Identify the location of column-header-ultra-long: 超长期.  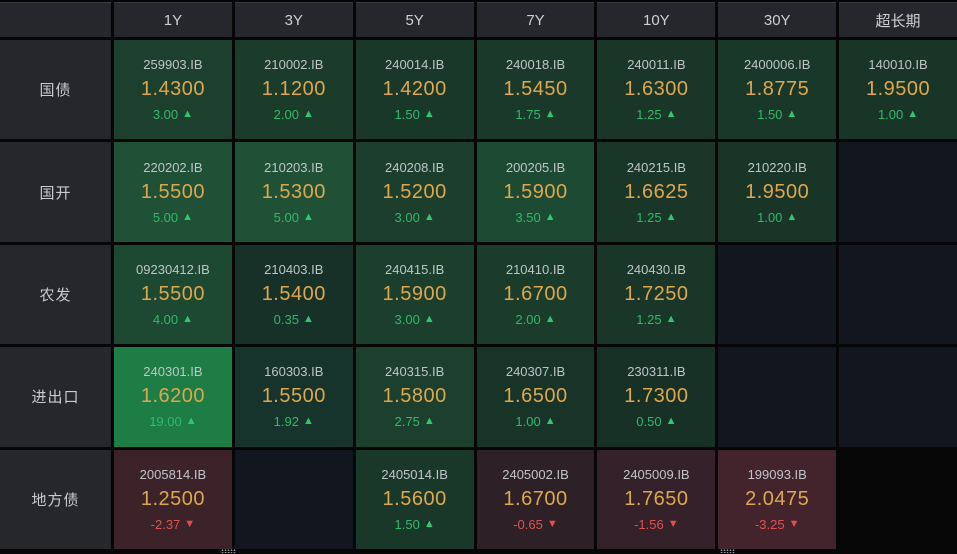
(898, 19).